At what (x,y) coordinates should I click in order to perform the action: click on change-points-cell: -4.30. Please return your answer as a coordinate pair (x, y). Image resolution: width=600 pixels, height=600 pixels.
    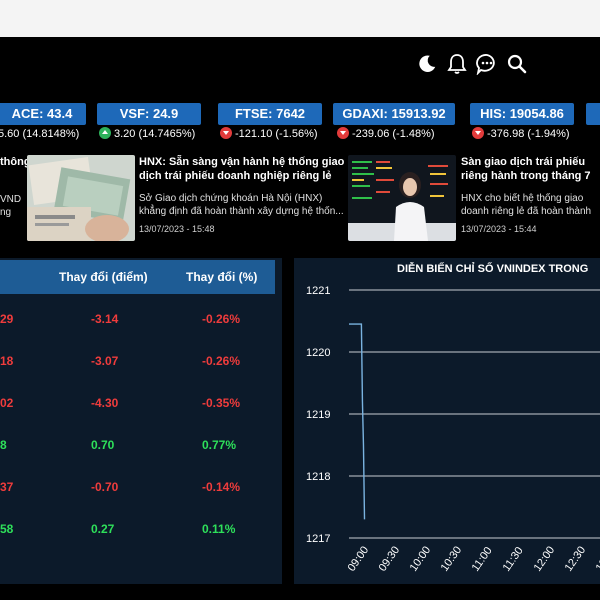
    Looking at the image, I should click on (105, 403).